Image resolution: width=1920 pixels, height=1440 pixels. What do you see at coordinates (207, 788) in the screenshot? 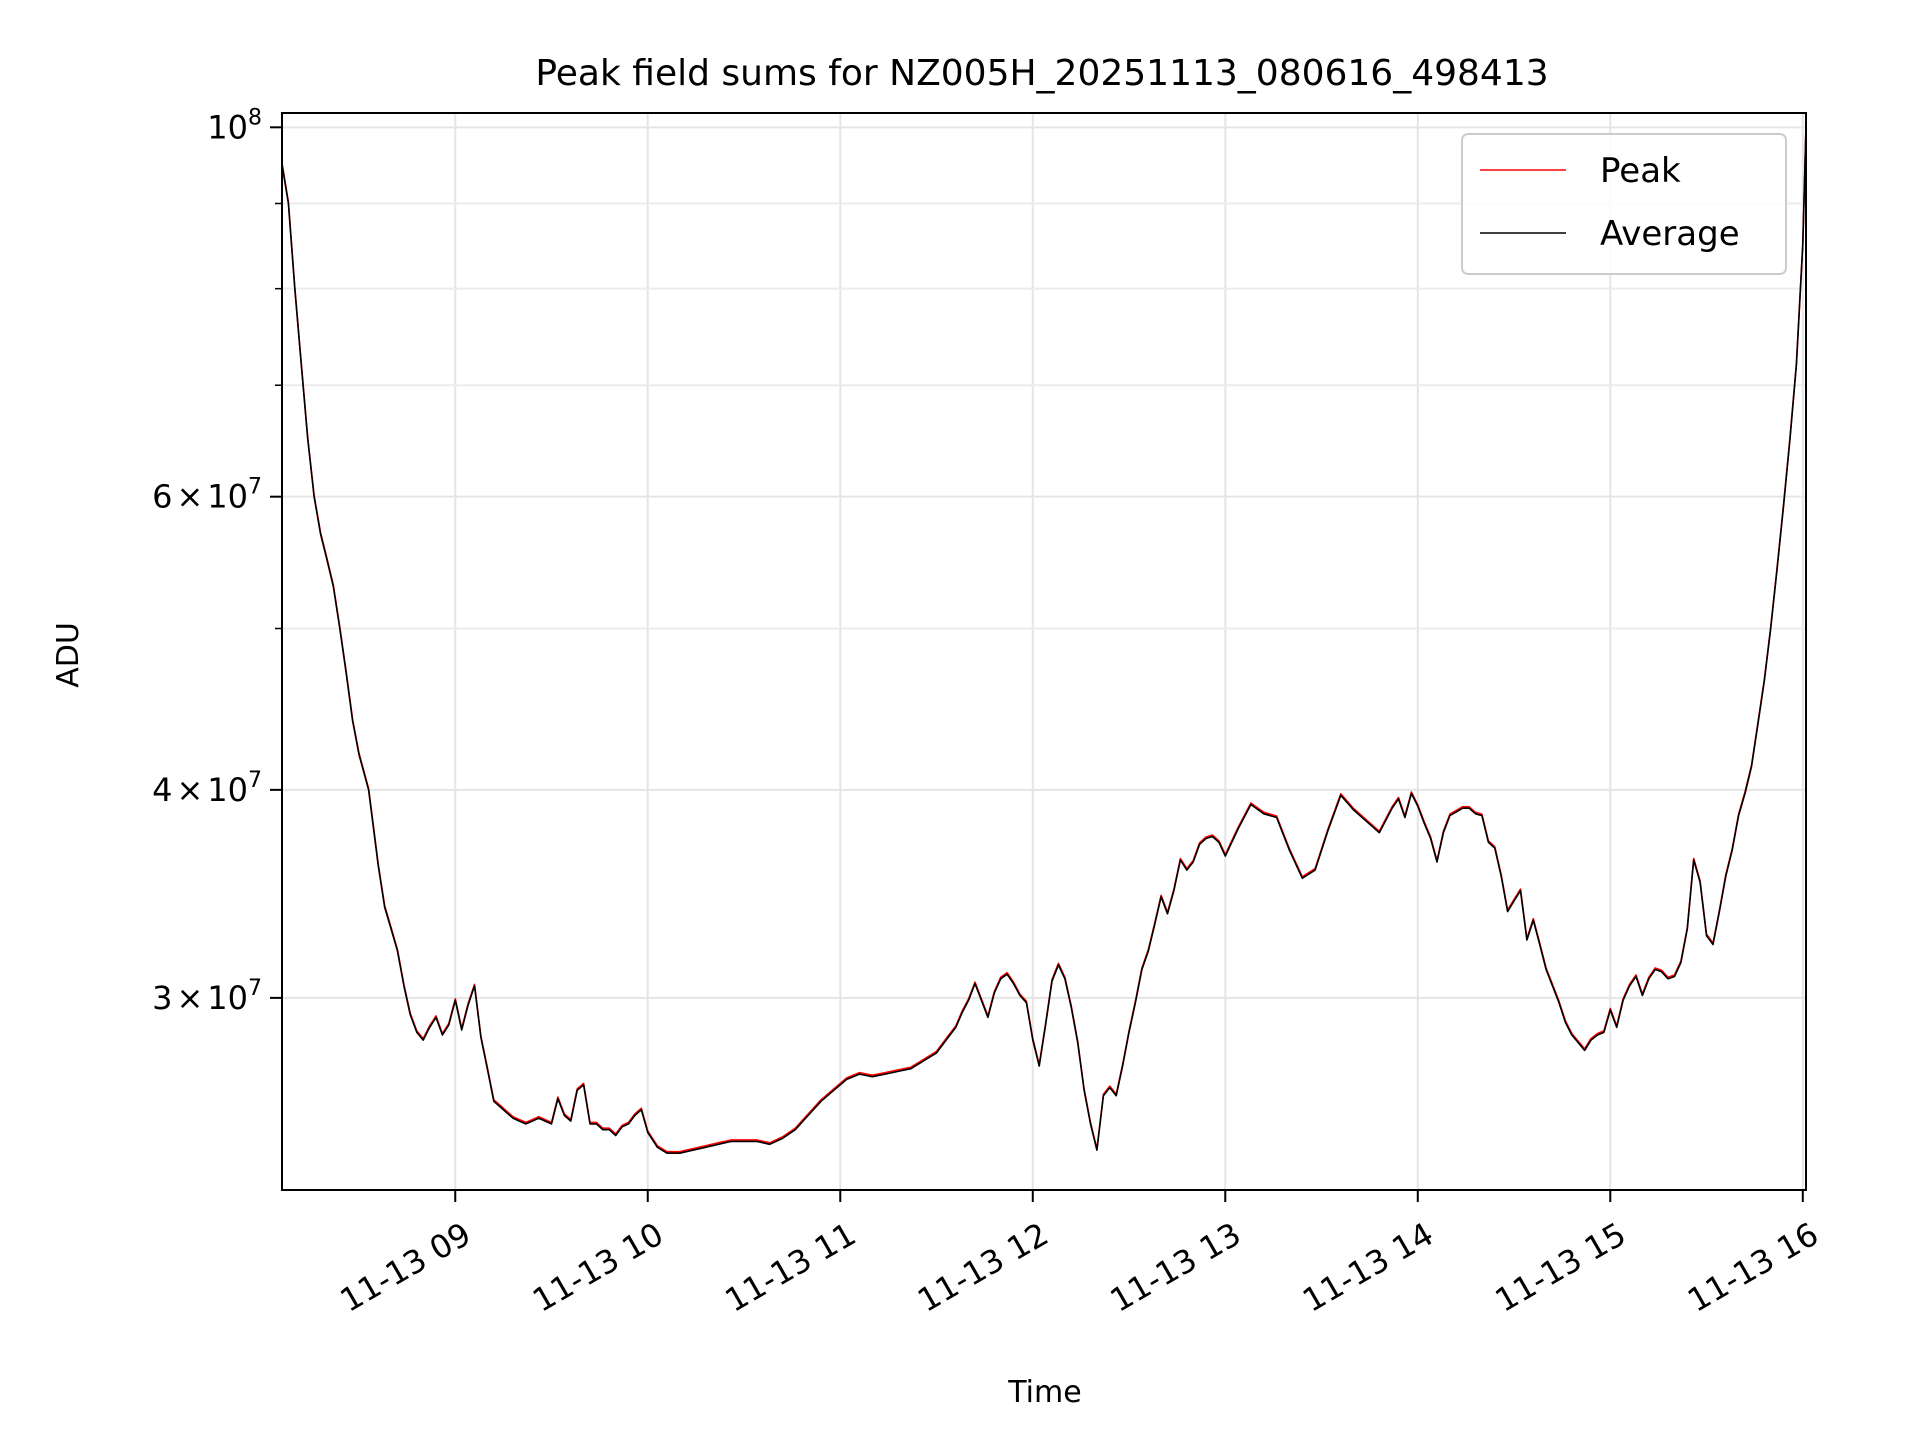
I see `y-tick-label: 4 × 10⁷` at bounding box center [207, 788].